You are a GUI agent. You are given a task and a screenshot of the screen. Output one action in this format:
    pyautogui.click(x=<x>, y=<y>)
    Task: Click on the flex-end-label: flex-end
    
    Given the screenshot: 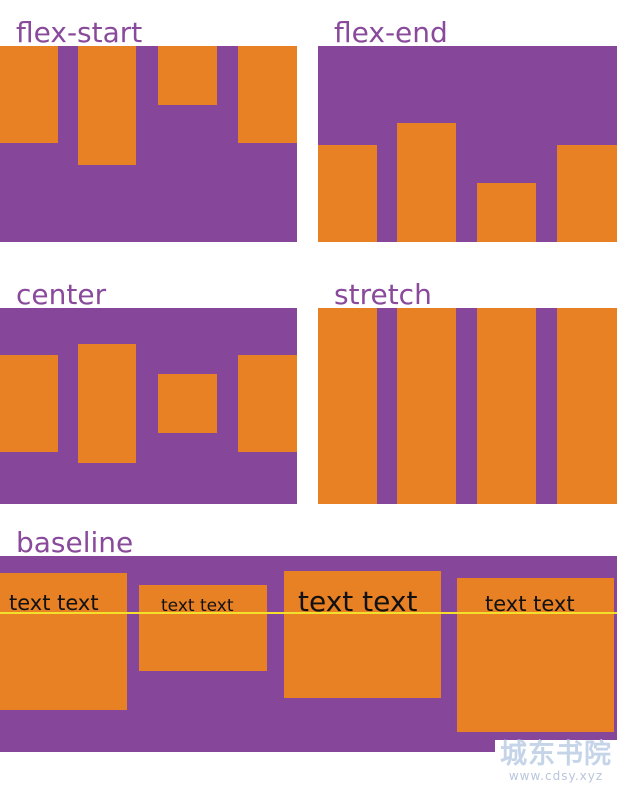 What is the action you would take?
    pyautogui.click(x=391, y=32)
    